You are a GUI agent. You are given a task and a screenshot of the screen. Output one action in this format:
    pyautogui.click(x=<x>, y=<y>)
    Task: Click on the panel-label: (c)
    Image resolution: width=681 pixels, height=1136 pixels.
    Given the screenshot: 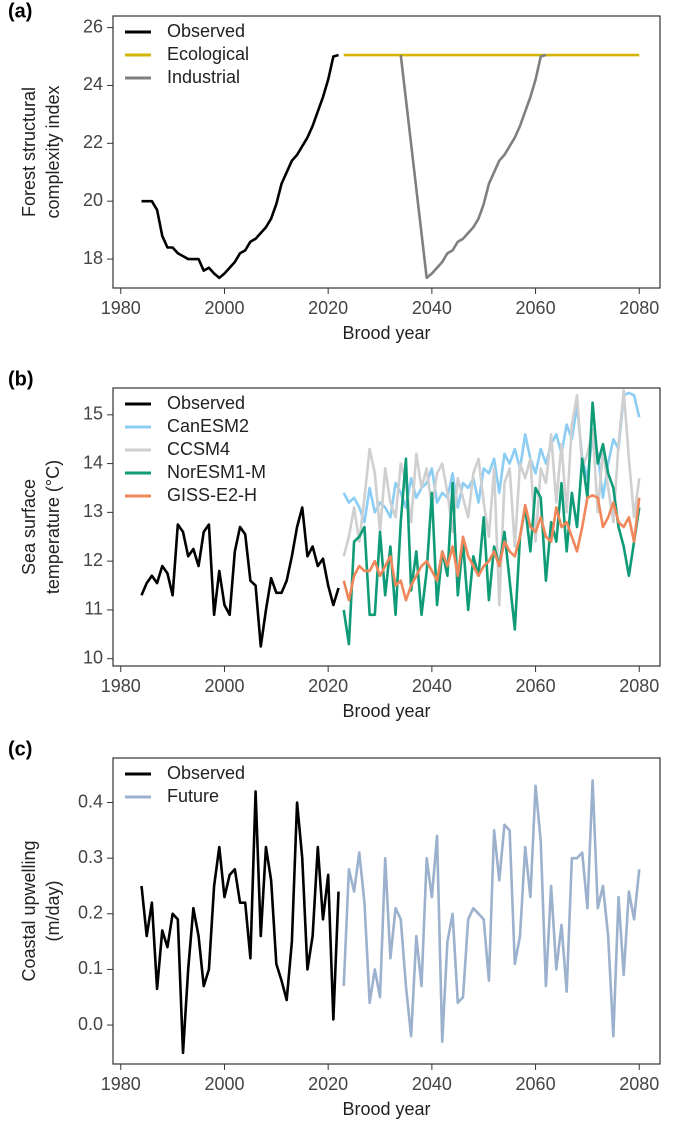 What is the action you would take?
    pyautogui.click(x=20, y=749)
    